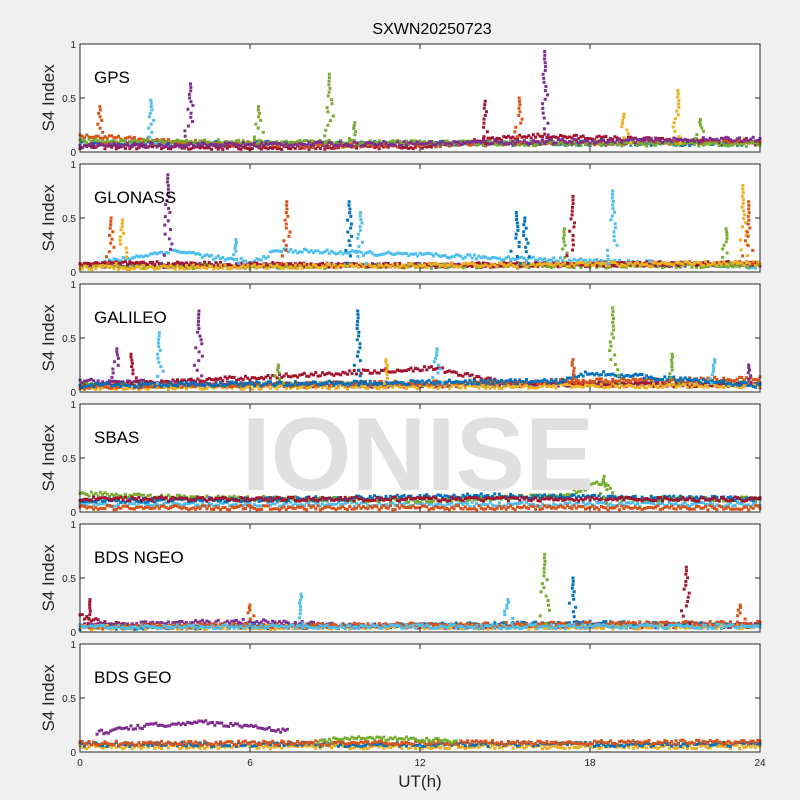  Describe the element at coordinates (518, 227) in the screenshot. I see `spike-point-blue` at that location.